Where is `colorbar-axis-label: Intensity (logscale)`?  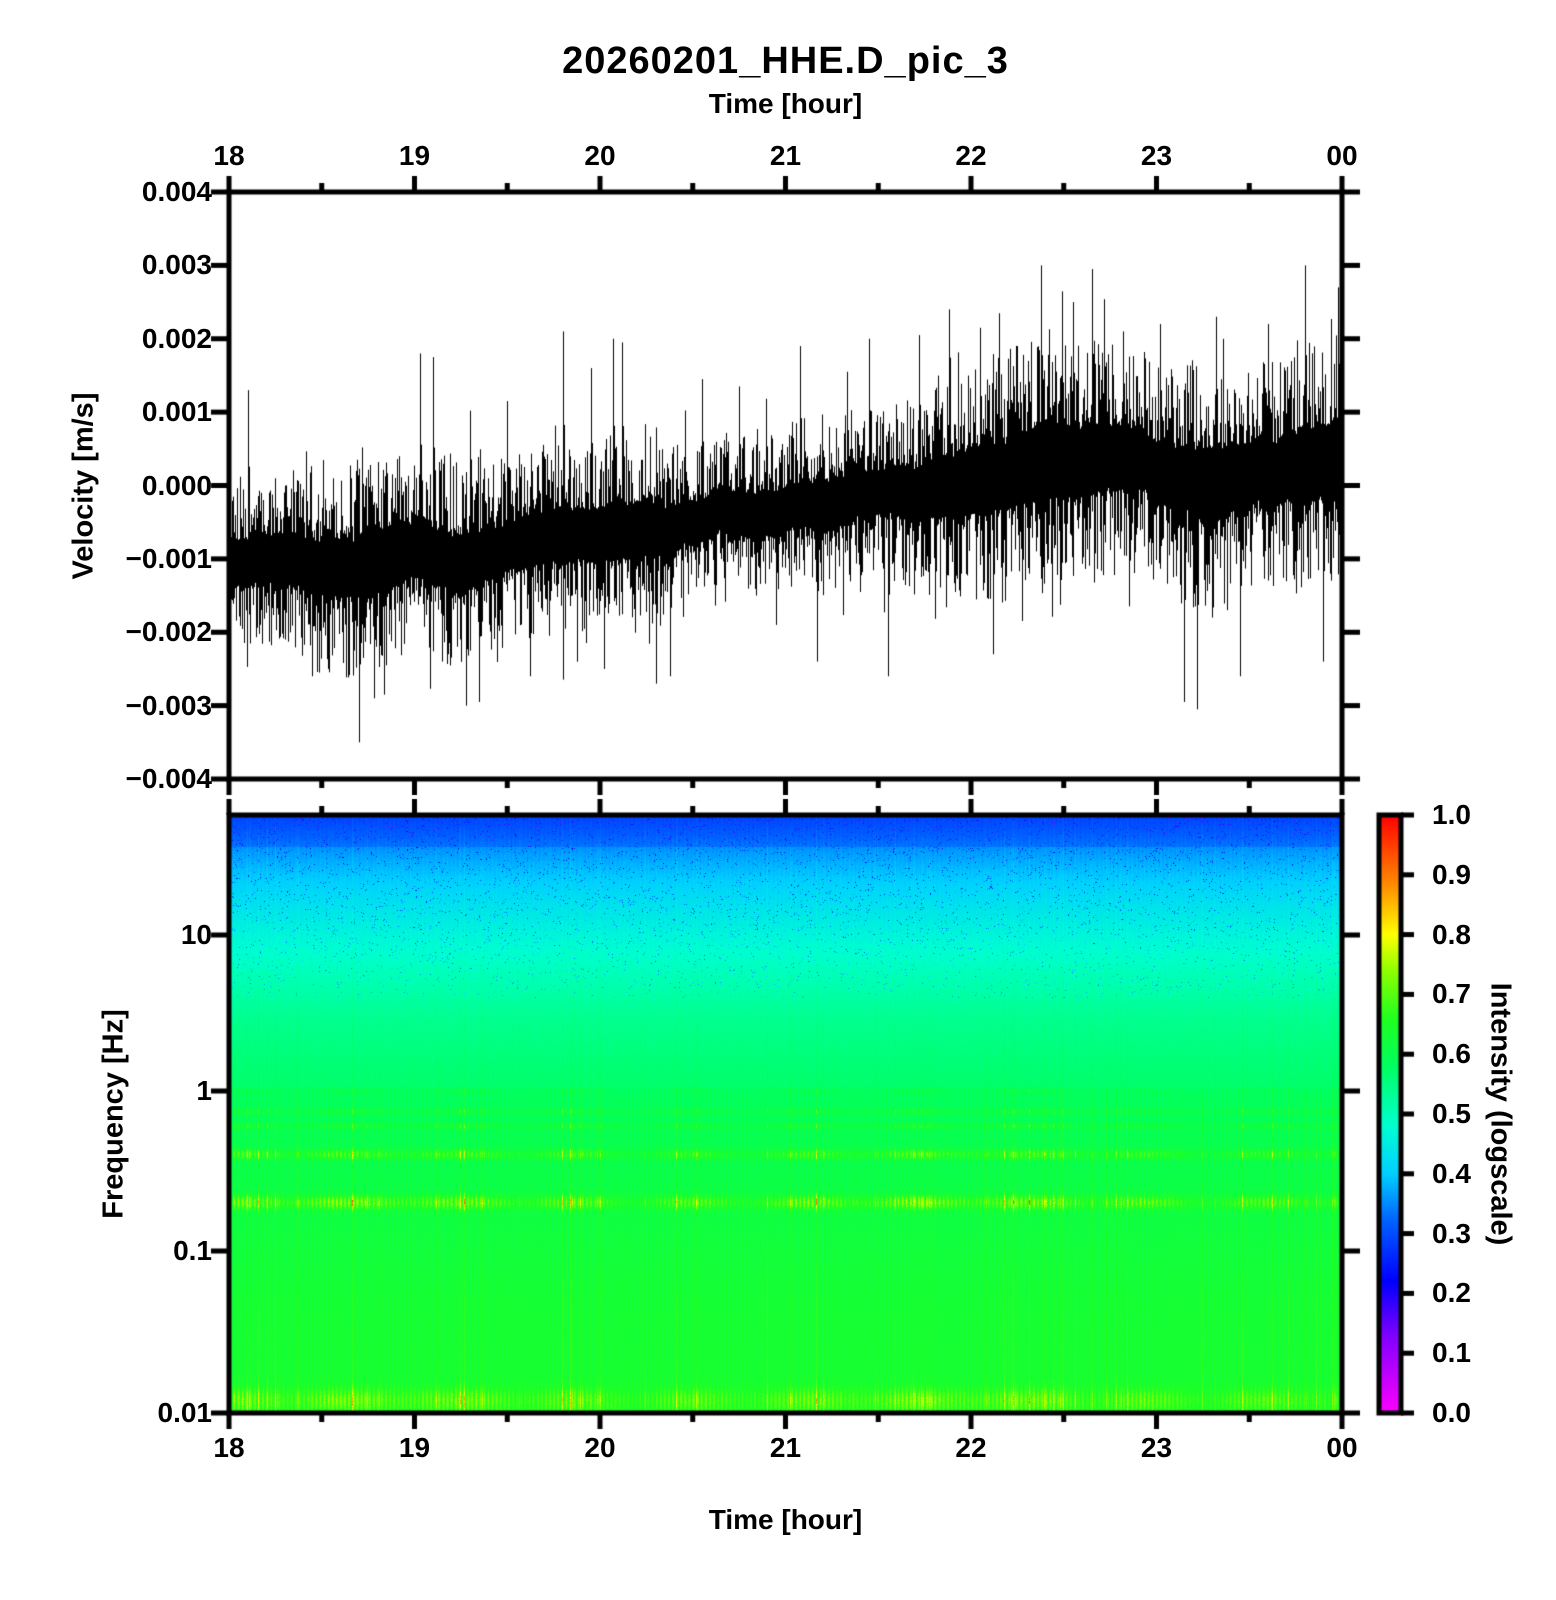 colorbar-axis-label: Intensity (logscale) is located at coordinates (1500, 1114).